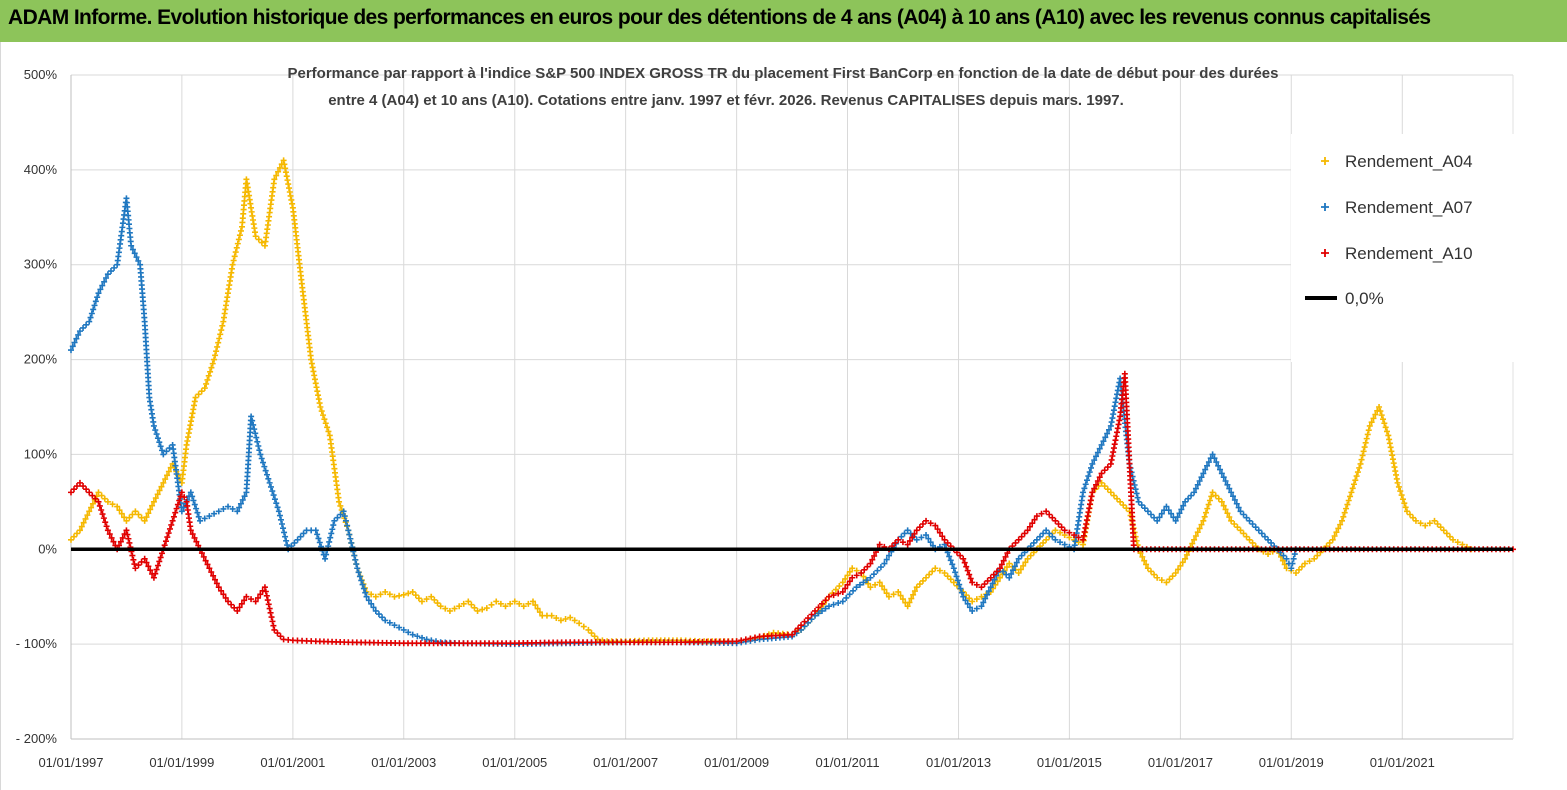  I want to click on y-tick-label: 500%, so click(41, 74).